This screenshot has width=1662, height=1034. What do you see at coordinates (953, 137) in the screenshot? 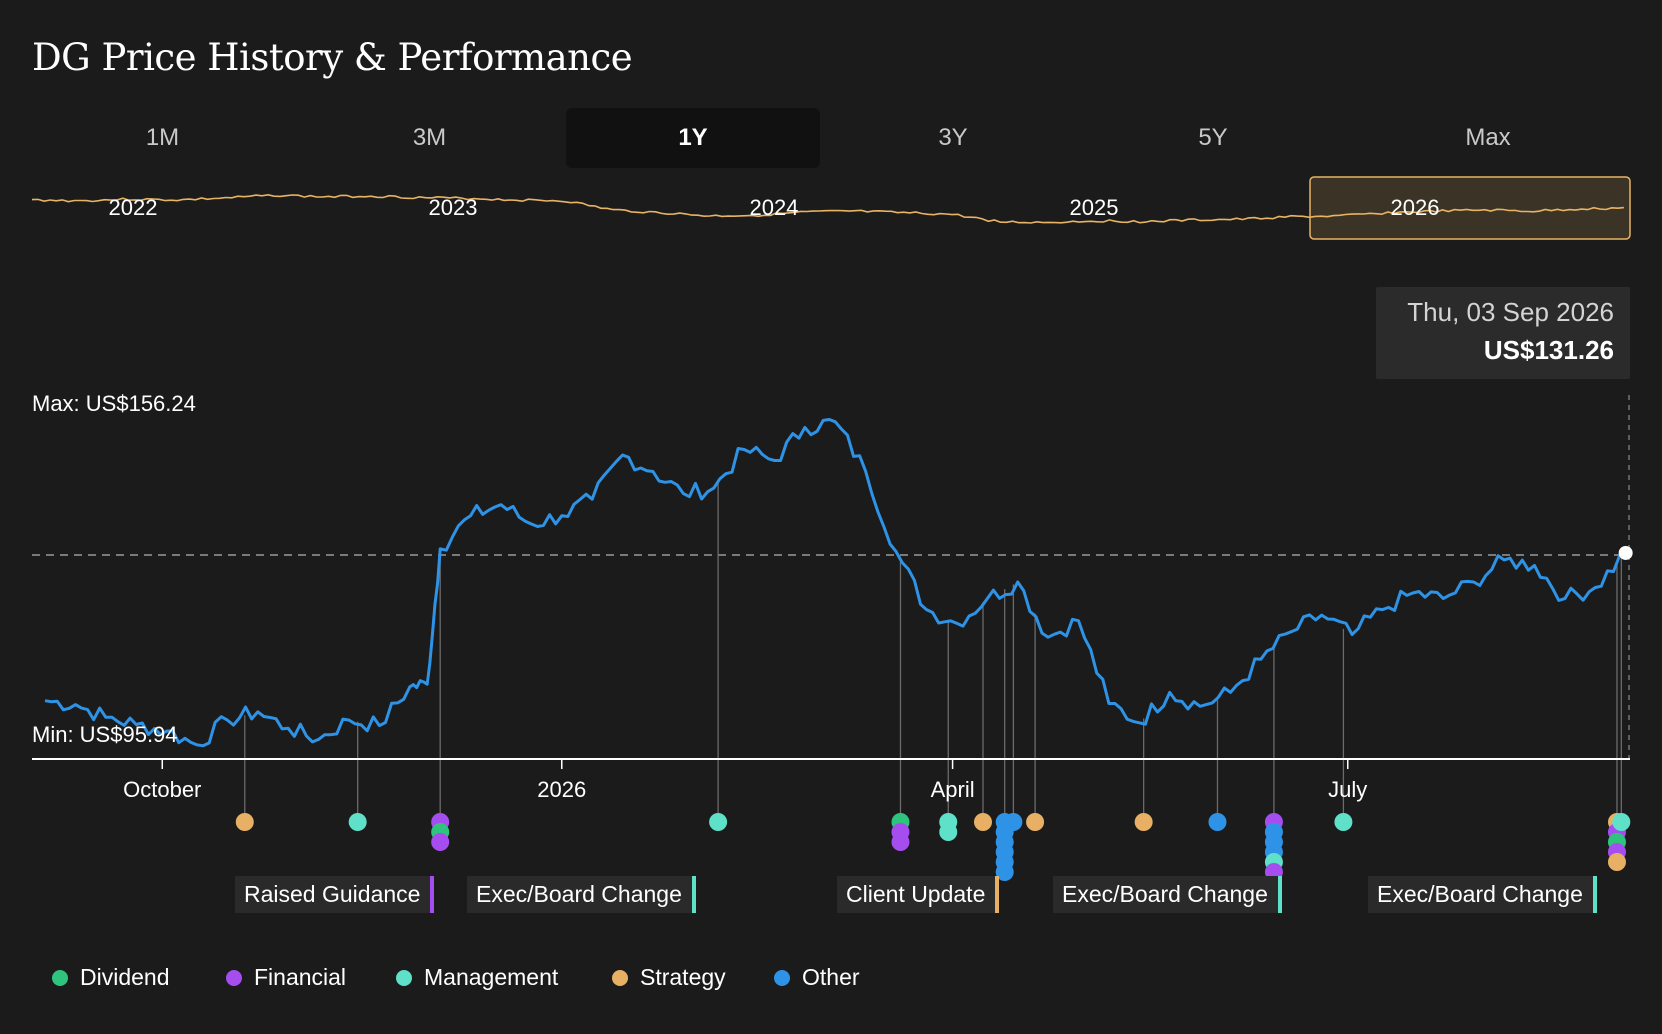
I see `tab-3y: 3Y` at bounding box center [953, 137].